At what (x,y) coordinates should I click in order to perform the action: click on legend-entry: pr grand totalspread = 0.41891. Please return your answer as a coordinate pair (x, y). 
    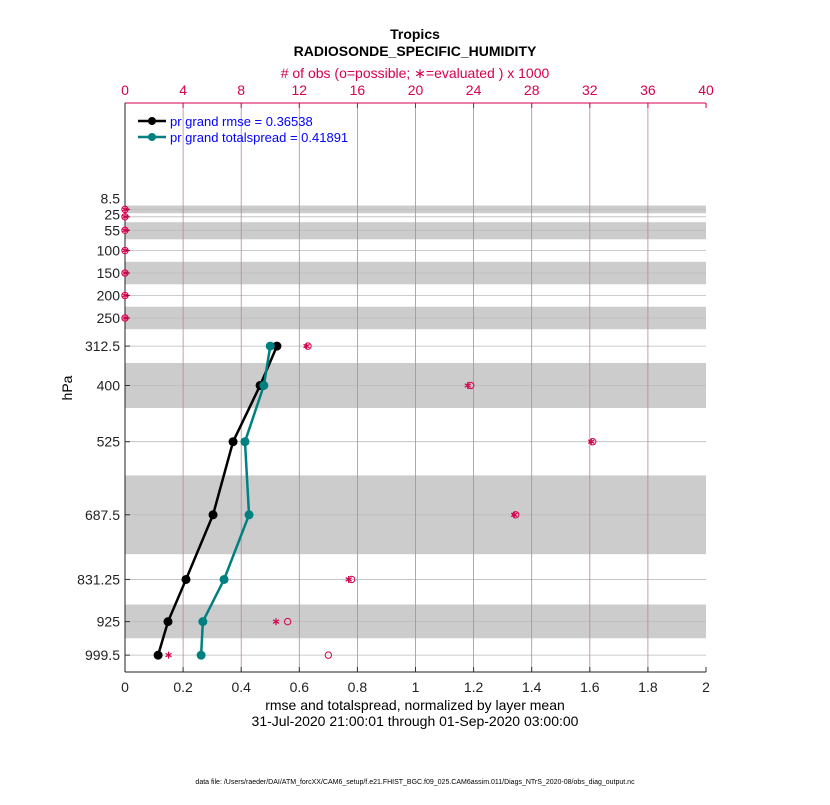
    Looking at the image, I should click on (259, 137).